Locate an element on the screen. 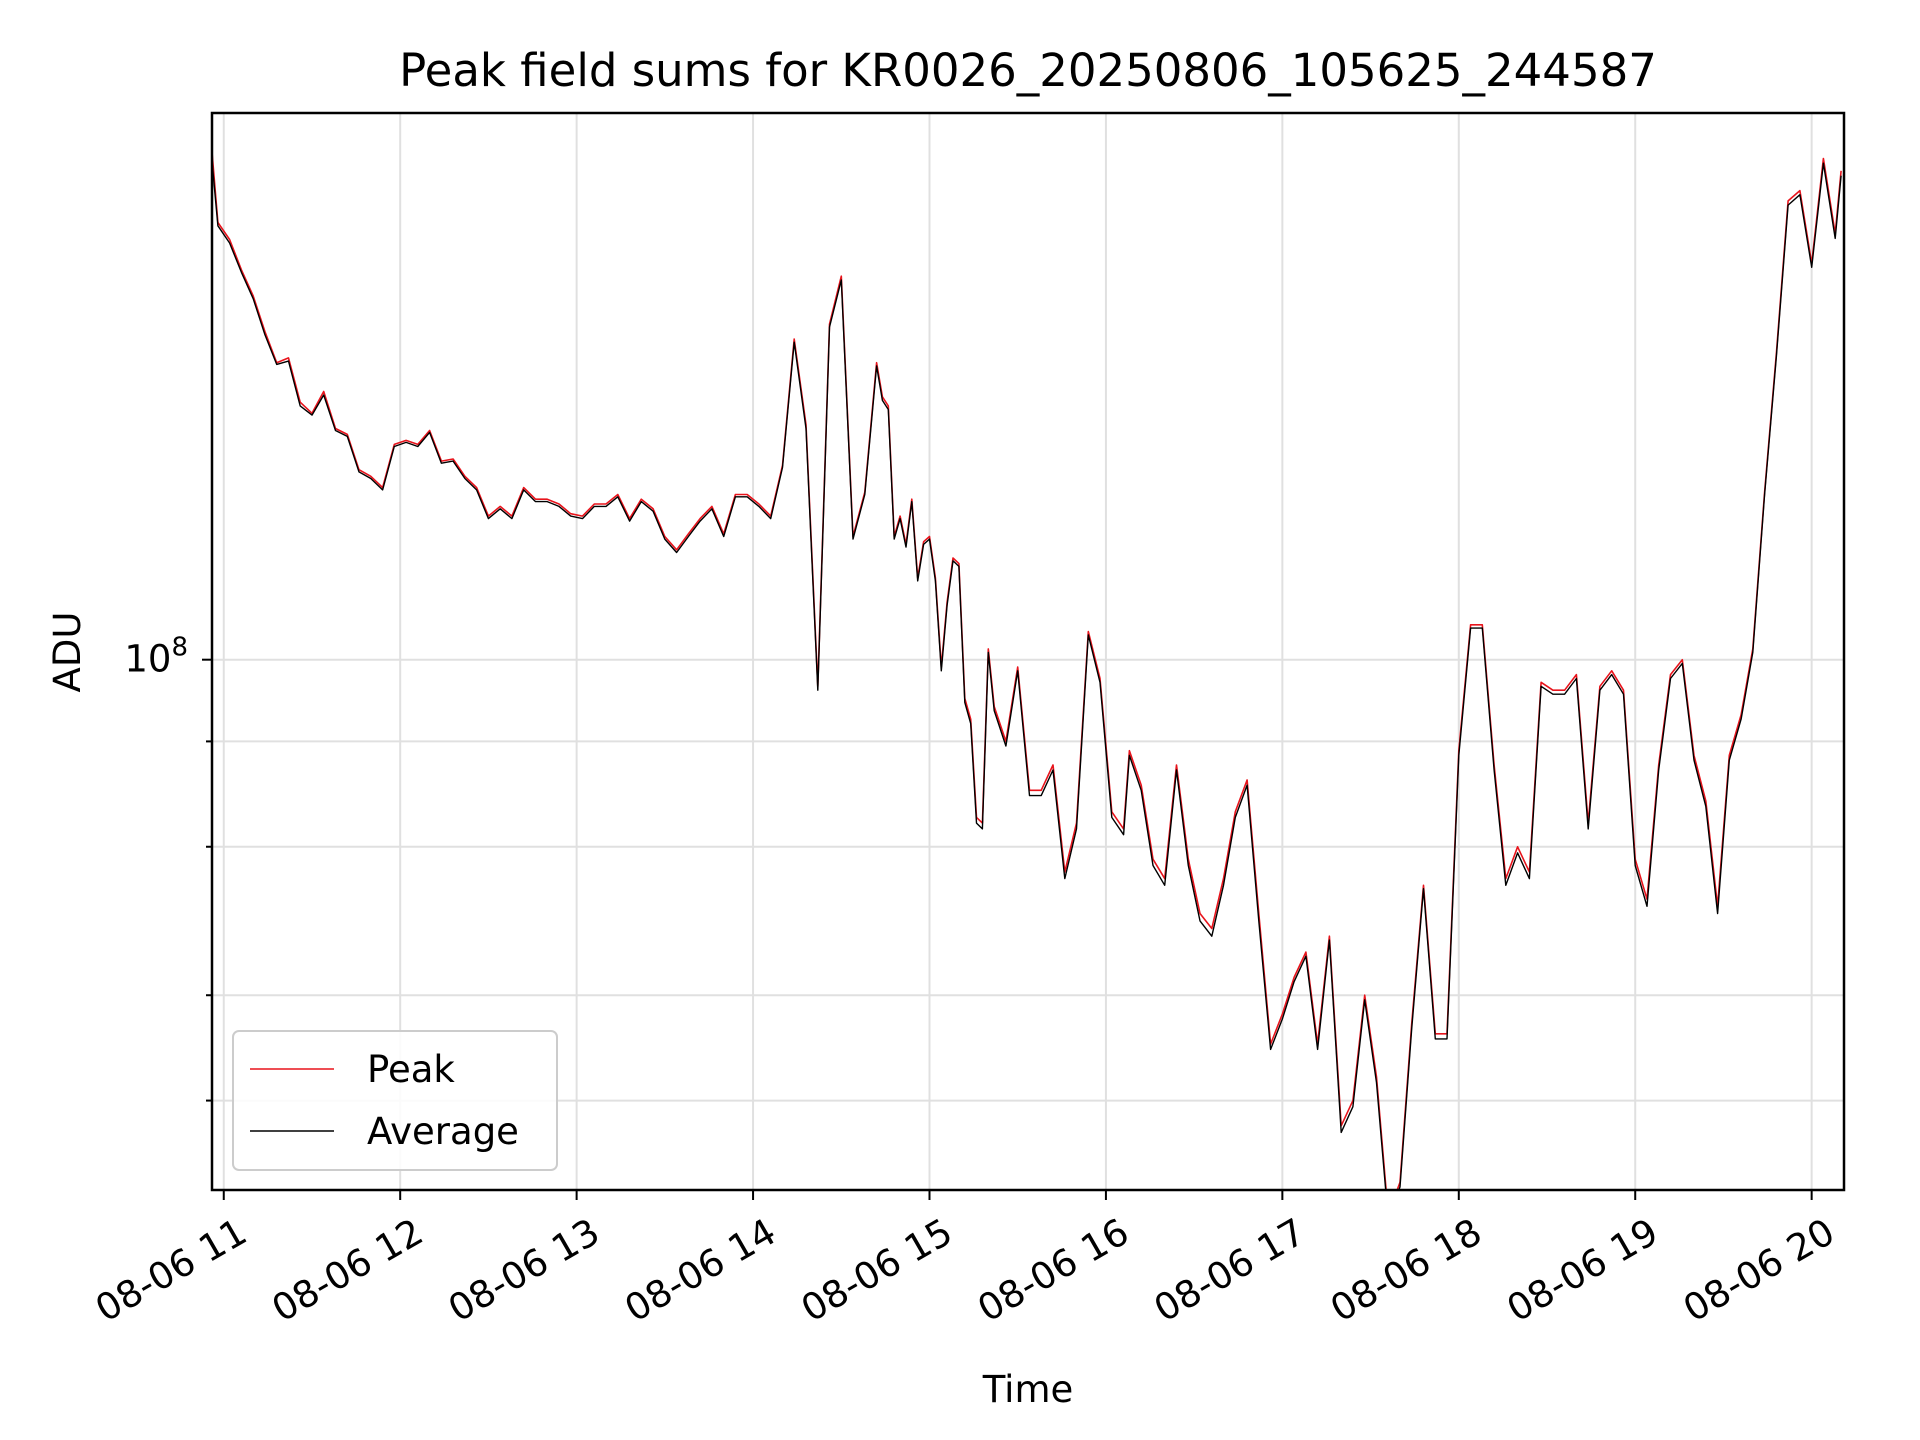 The height and width of the screenshot is (1440, 1920). legend: Peak Average is located at coordinates (395, 1100).